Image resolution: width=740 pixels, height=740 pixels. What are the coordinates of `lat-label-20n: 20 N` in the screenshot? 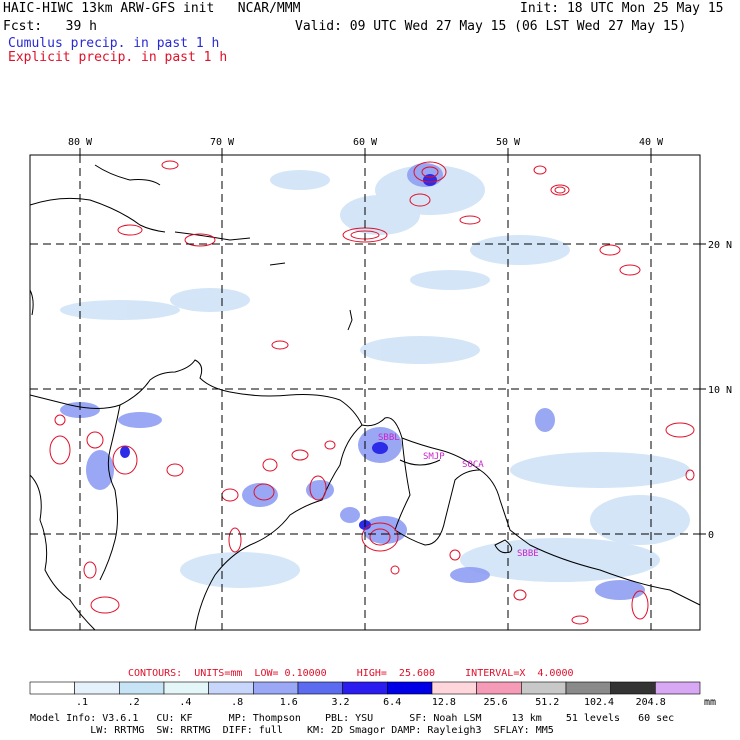 It's located at (720, 245).